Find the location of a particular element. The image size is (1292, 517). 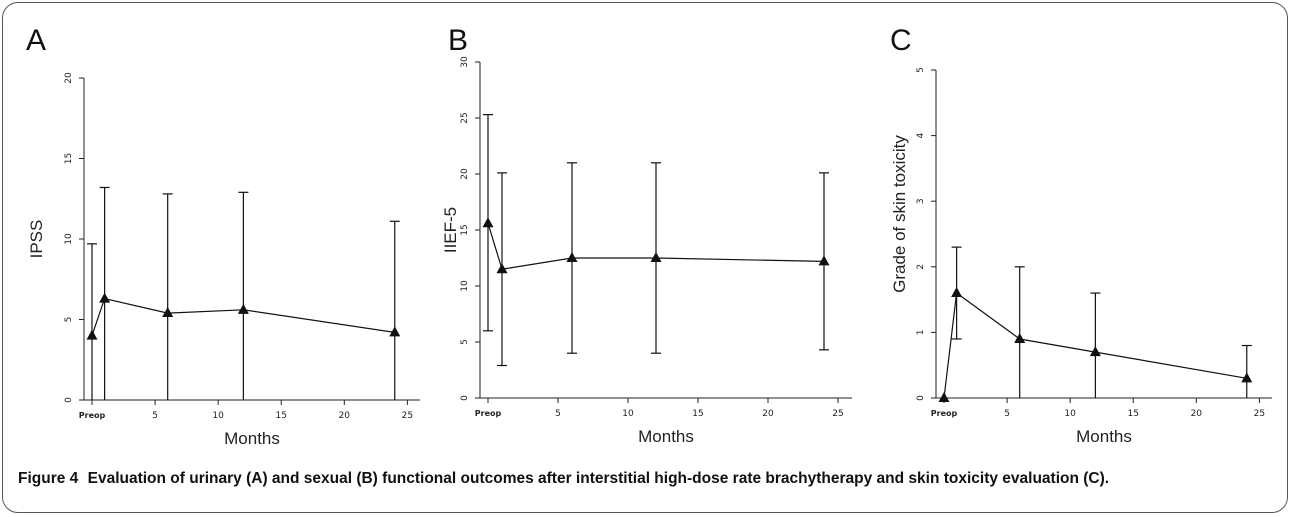

panel-label: C is located at coordinates (901, 40).